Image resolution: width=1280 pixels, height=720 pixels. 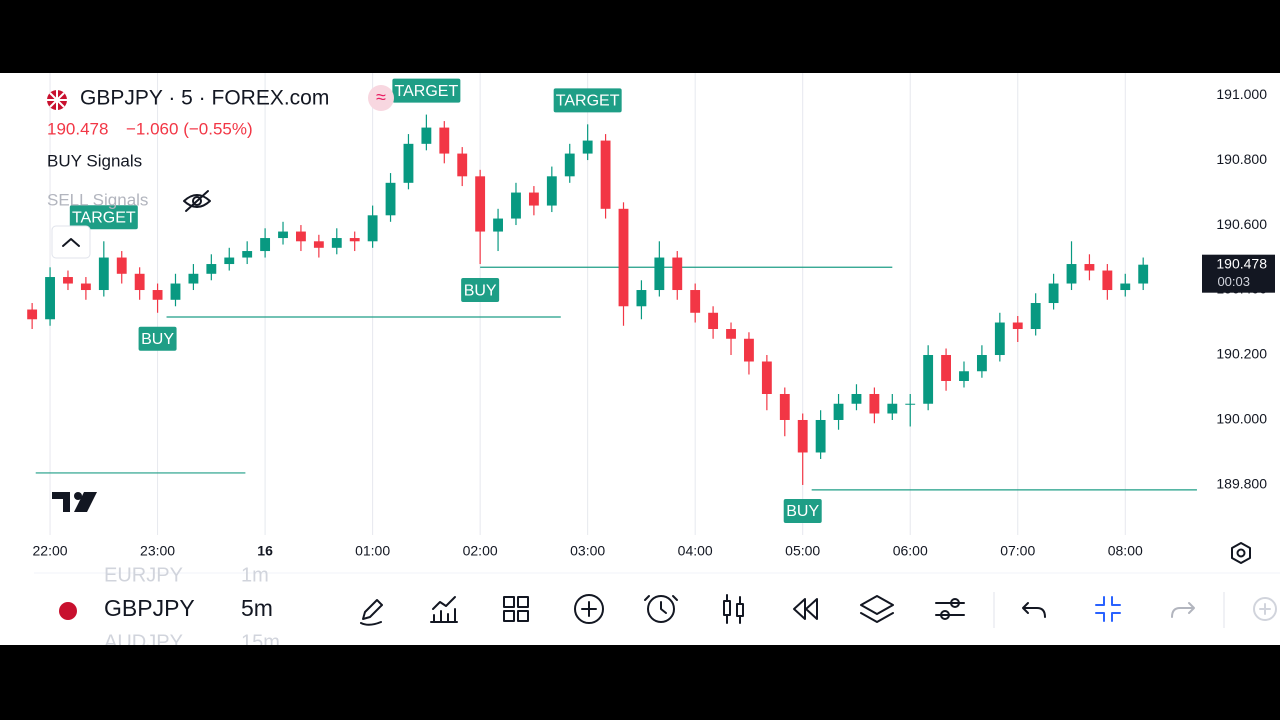 I want to click on y-tick-label: 190.800, so click(x=1241, y=159).